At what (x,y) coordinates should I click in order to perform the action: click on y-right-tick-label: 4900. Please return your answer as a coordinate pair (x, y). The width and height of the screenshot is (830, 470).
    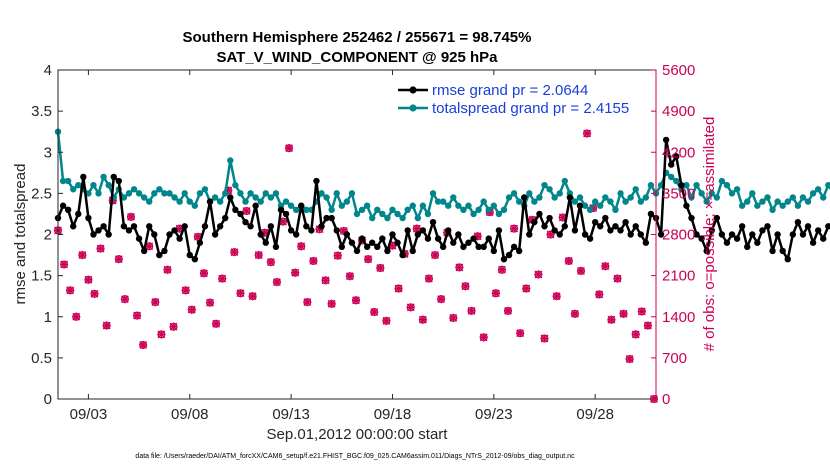
    Looking at the image, I should click on (678, 111).